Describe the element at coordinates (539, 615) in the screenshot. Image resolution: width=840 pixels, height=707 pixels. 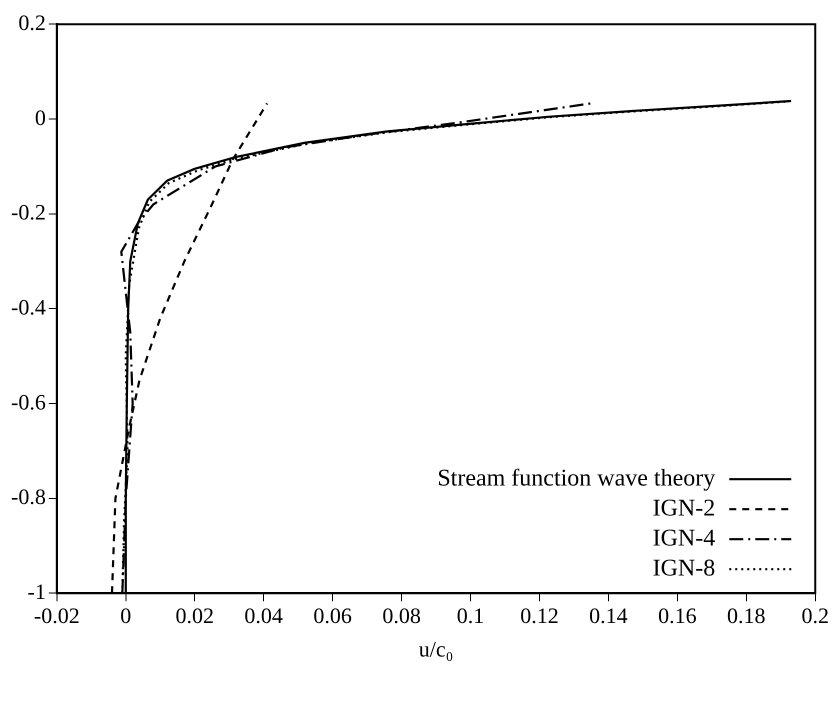
I see `x-tick-label: 0.12` at that location.